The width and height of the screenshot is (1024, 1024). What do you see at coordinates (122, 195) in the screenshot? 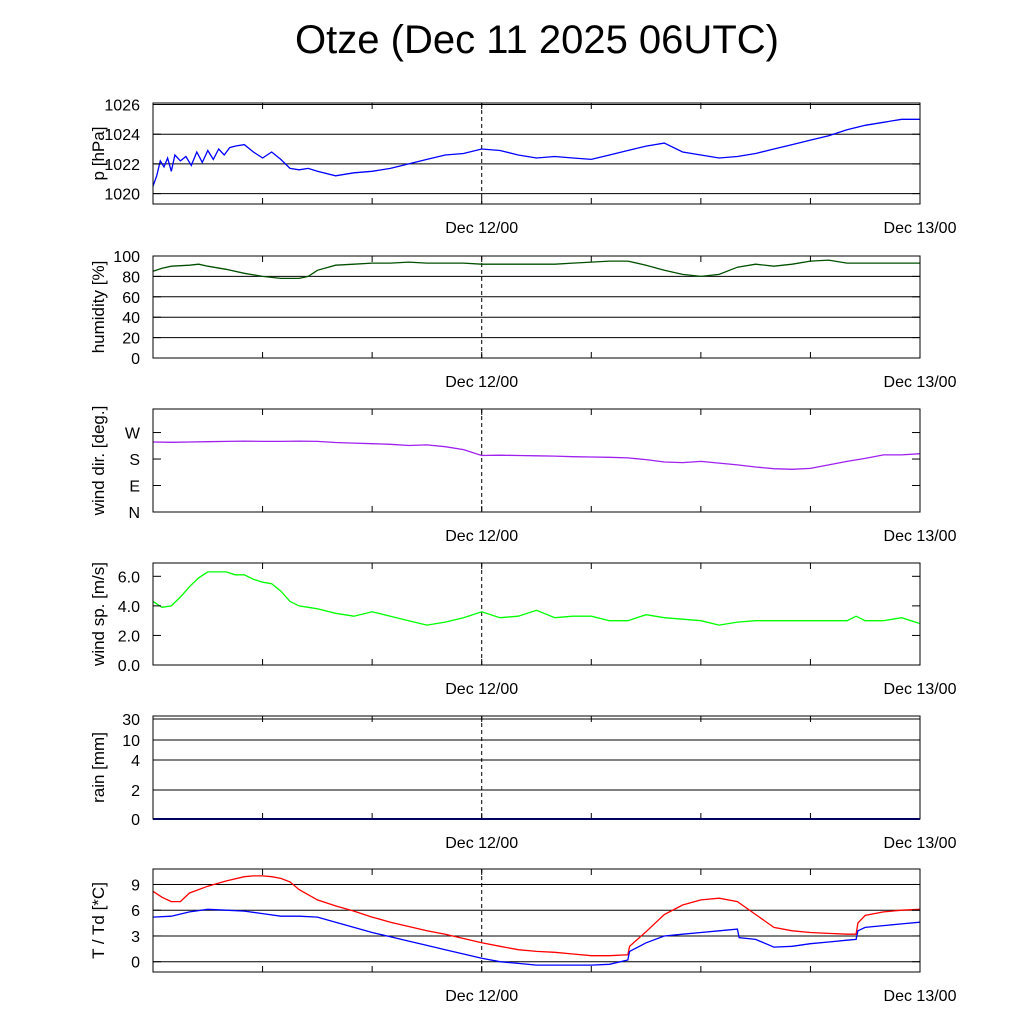
I see `y-tick-label: 1020` at bounding box center [122, 195].